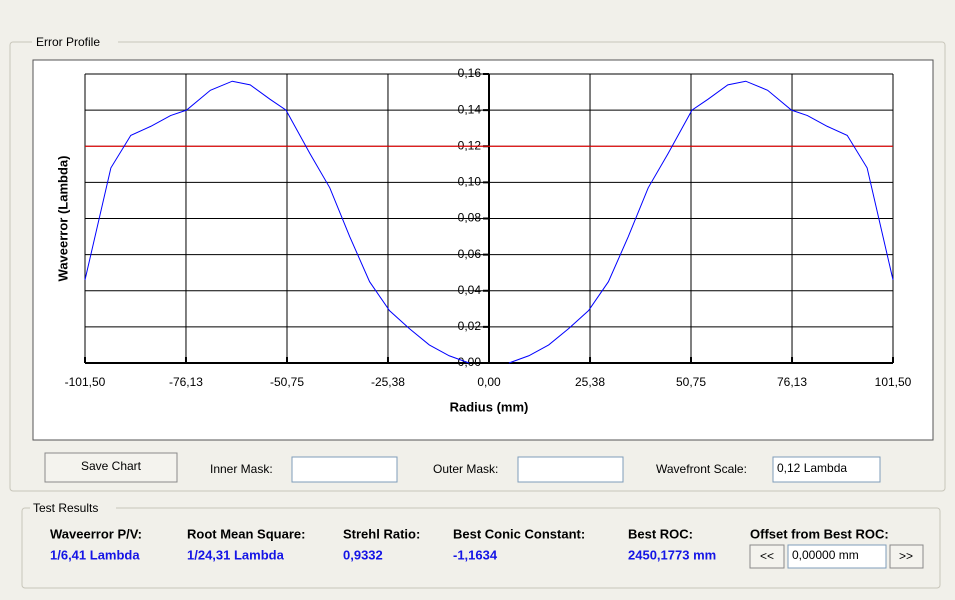 The height and width of the screenshot is (600, 955). Describe the element at coordinates (672, 554) in the screenshot. I see `result-value: 2450,1773 mm` at that location.